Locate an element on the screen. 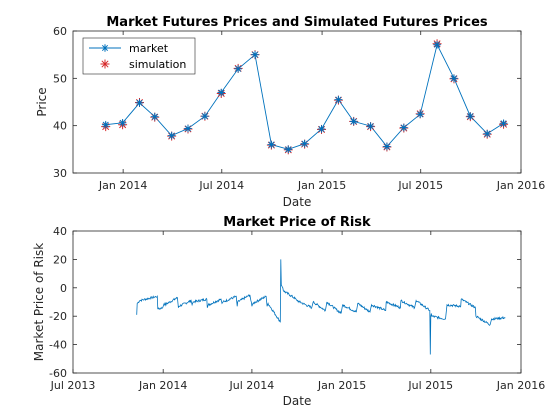 The image size is (560, 420). risk-chart-title: Market Price of Risk is located at coordinates (297, 222).